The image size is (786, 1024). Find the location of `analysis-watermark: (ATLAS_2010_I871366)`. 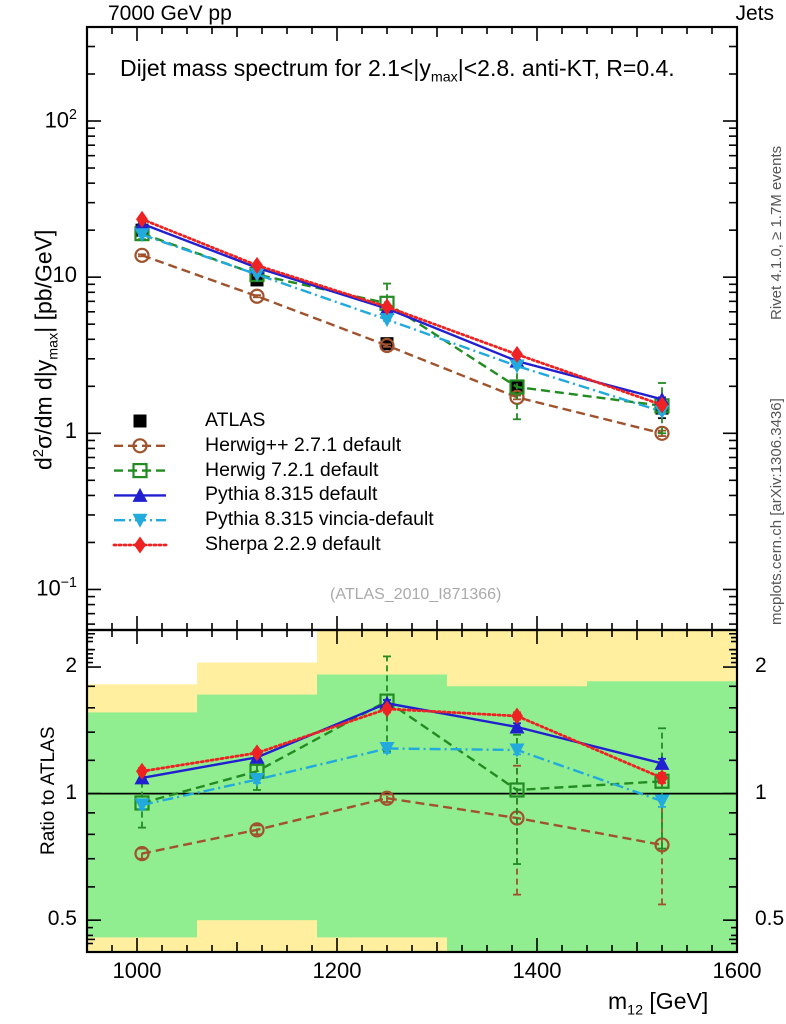

analysis-watermark: (ATLAS_2010_I871366) is located at coordinates (416, 594).